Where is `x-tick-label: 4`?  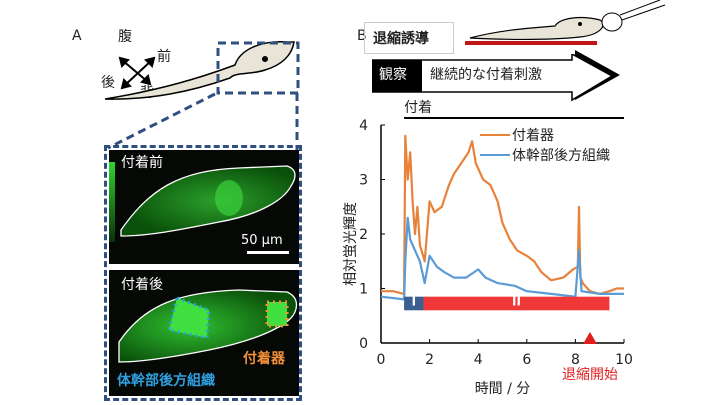
x-tick-label: 4 is located at coordinates (478, 360).